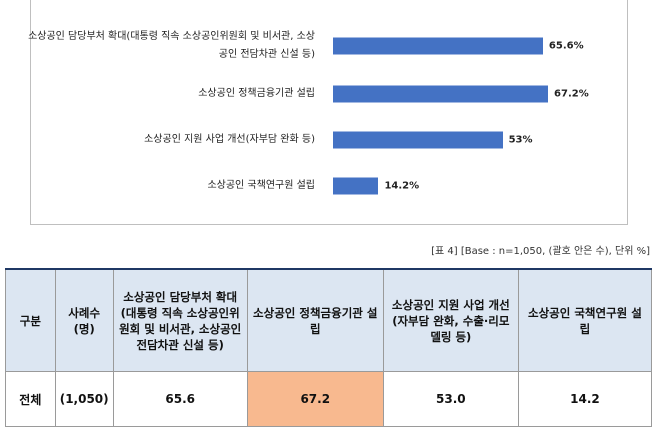  I want to click on header-cell: 소상공인 국책연구원 설립, so click(585, 320).